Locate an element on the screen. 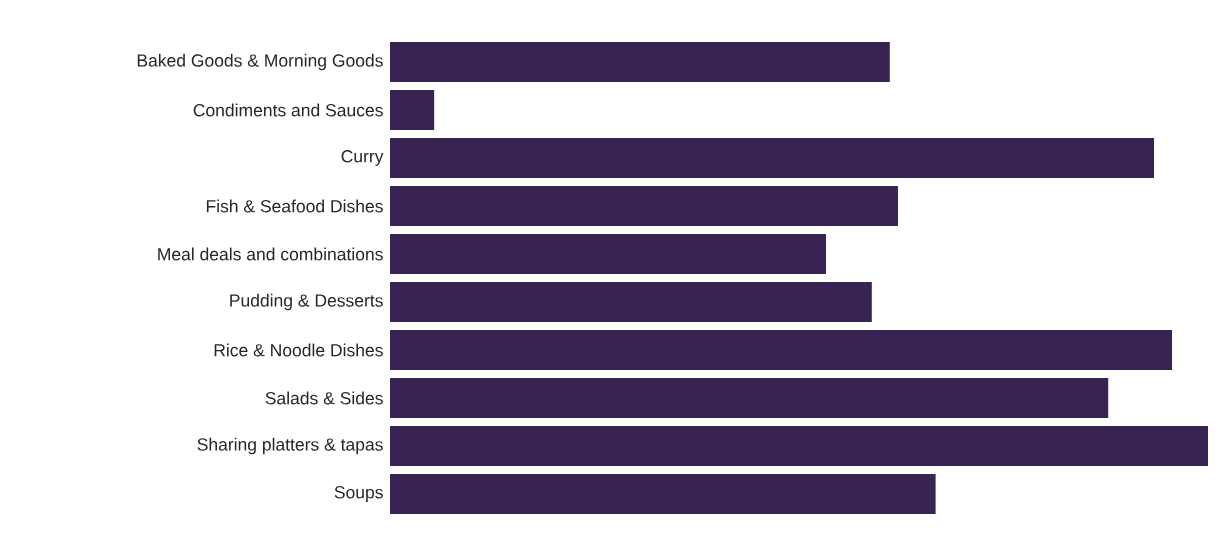  y-tick-label: Baked Goods & Morning Goods is located at coordinates (260, 62).